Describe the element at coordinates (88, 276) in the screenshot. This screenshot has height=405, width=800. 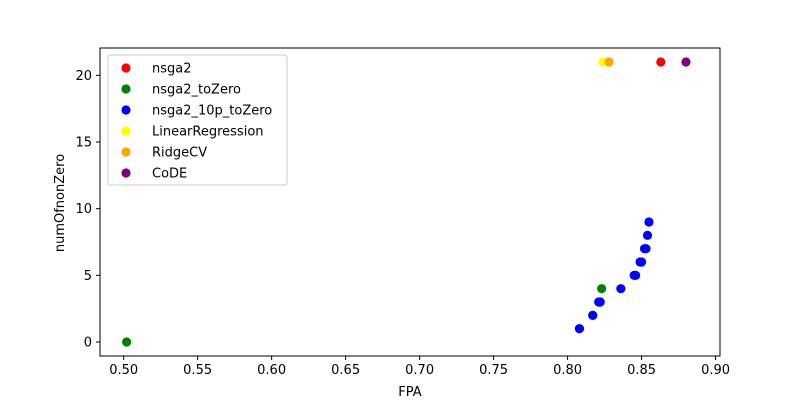
I see `y-tick-label: 5` at that location.